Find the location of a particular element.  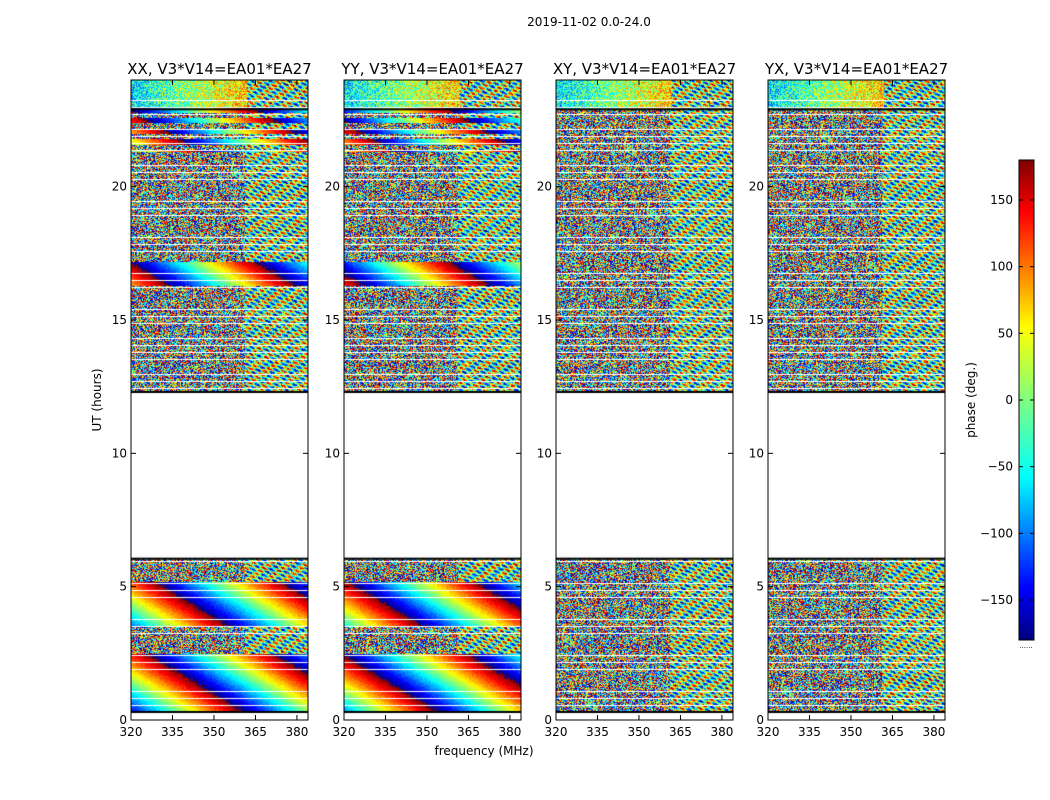

figure-title: 2019-11-02 0.0-24.0 is located at coordinates (589, 22).